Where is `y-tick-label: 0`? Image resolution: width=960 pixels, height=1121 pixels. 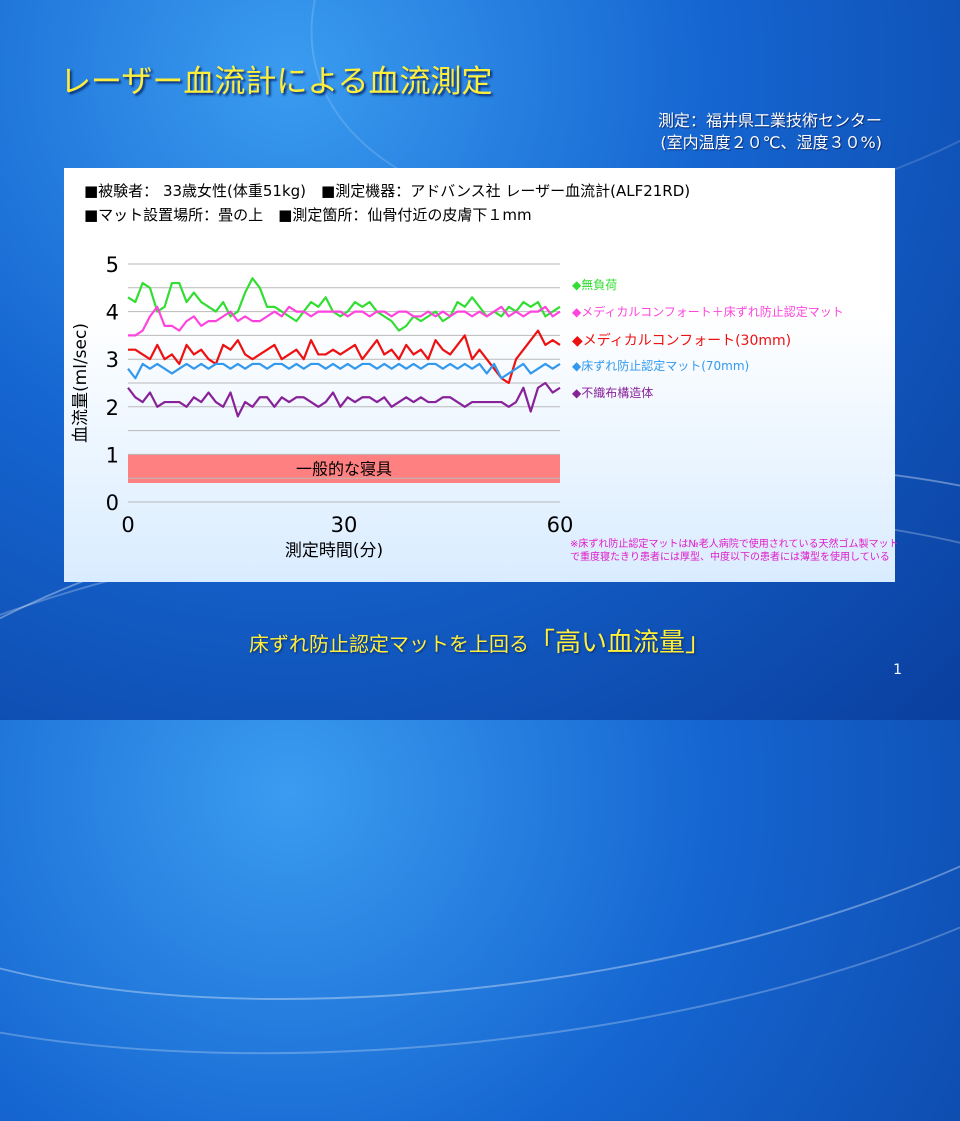 y-tick-label: 0 is located at coordinates (112, 503).